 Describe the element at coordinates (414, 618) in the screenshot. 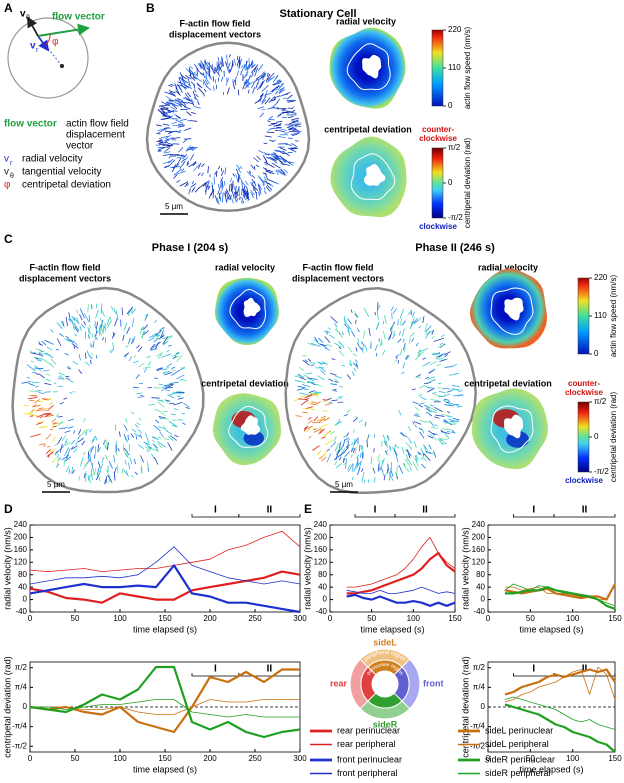

I see `x-tick-label: 100` at that location.